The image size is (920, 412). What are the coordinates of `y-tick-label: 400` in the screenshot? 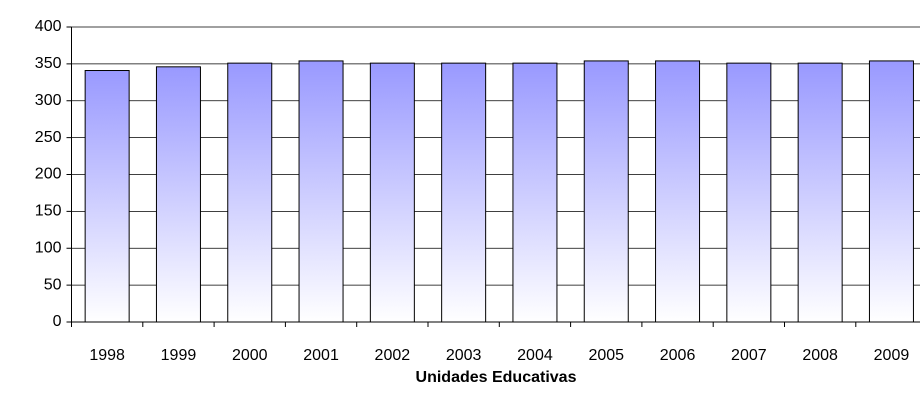 It's located at (48, 26).